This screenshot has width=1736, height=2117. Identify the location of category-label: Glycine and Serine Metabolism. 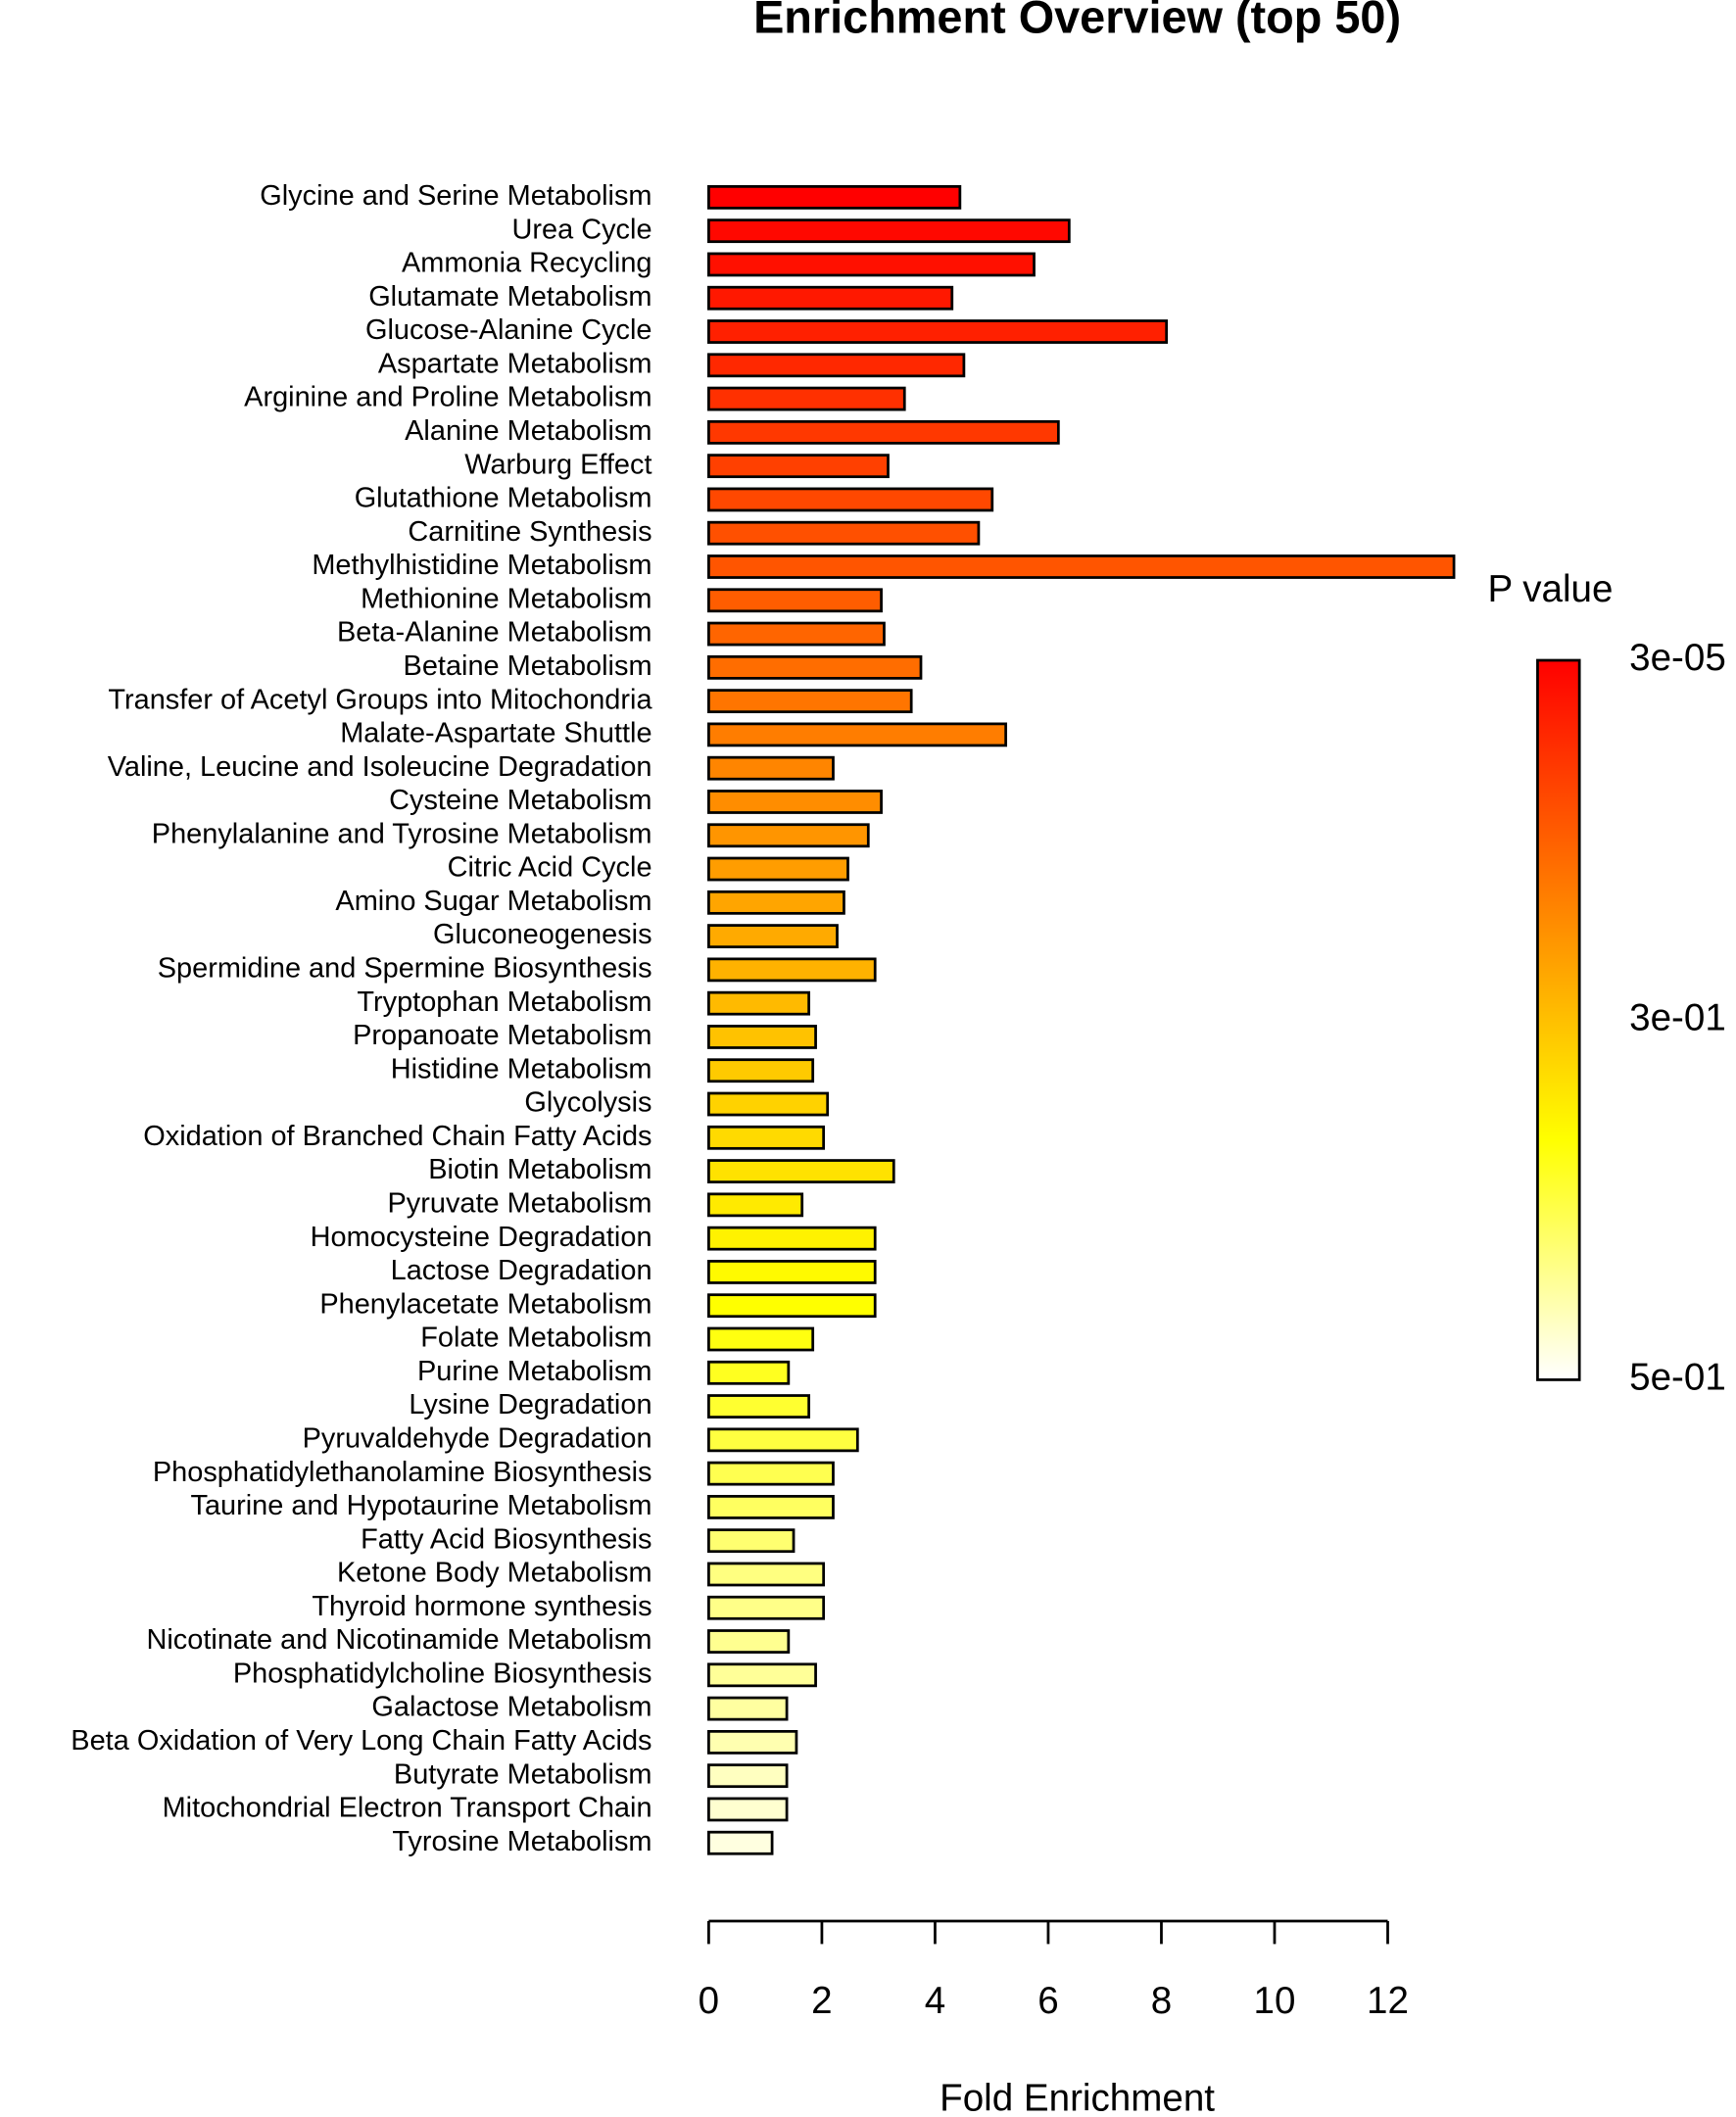
(455, 196).